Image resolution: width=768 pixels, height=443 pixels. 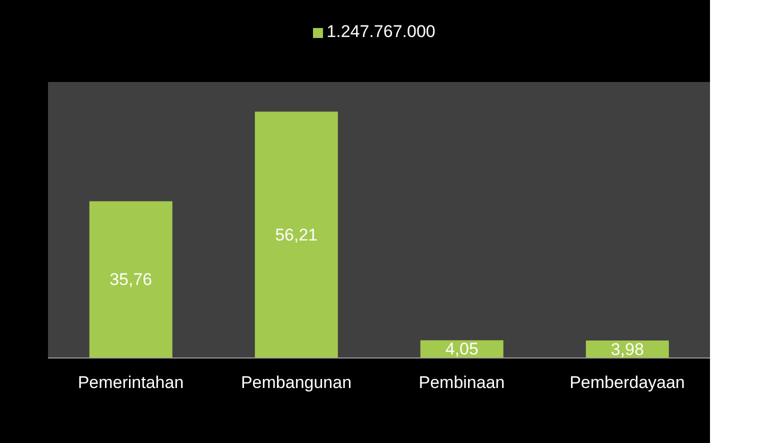 What do you see at coordinates (296, 382) in the screenshot?
I see `x-tick-label: Pembangunan` at bounding box center [296, 382].